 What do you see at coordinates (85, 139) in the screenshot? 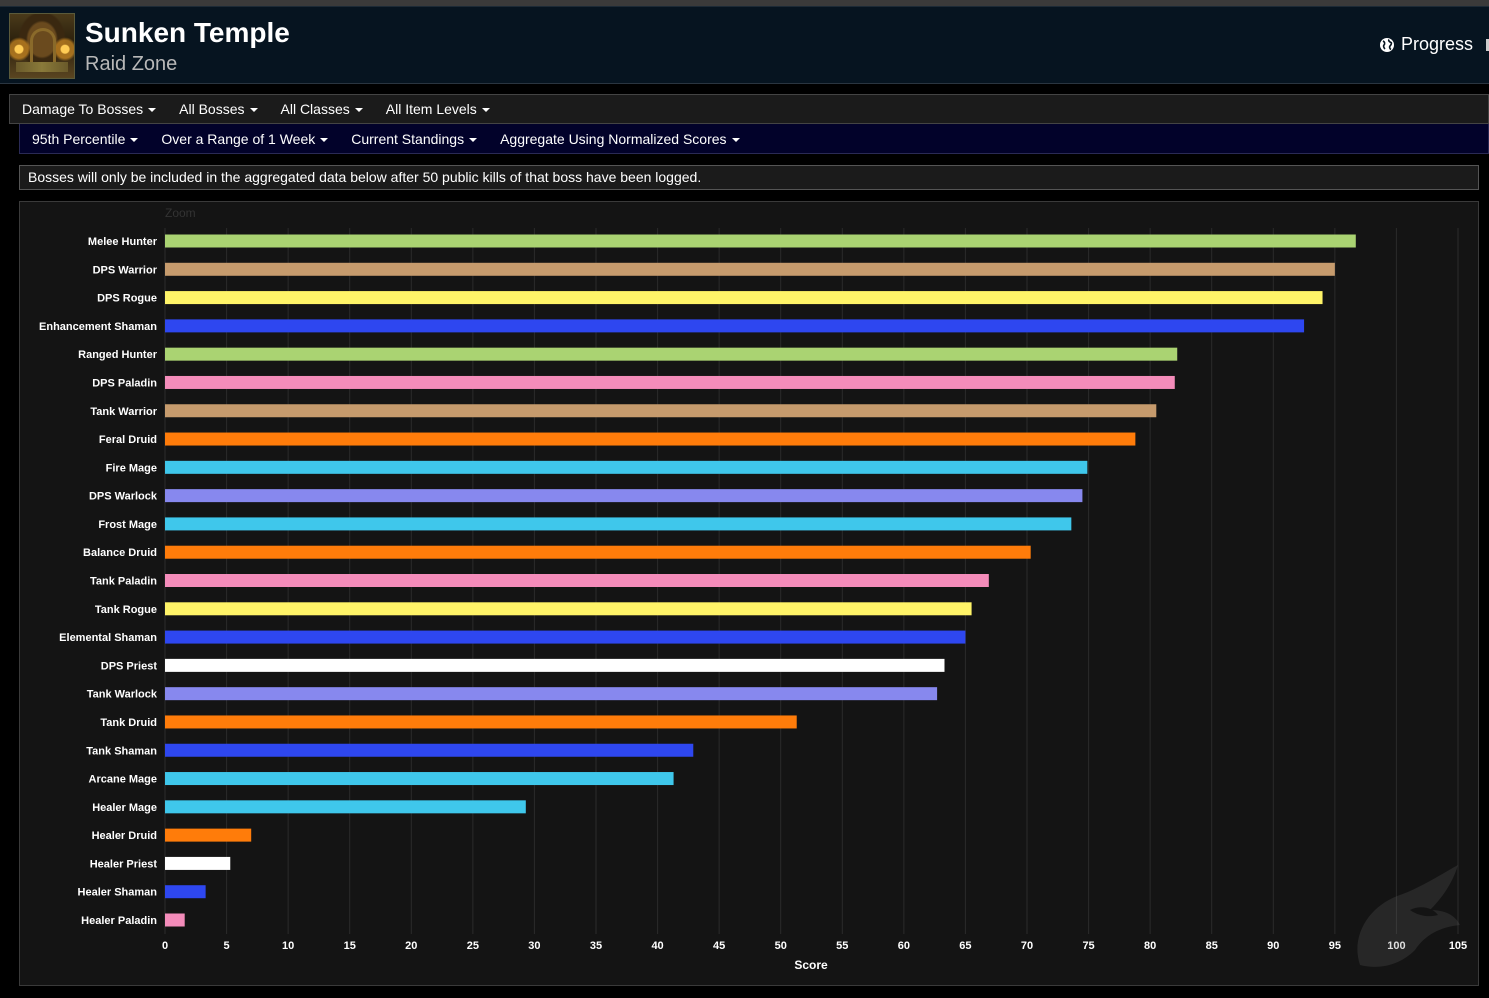
I see `percentile-dropdown: 95th Percentile` at bounding box center [85, 139].